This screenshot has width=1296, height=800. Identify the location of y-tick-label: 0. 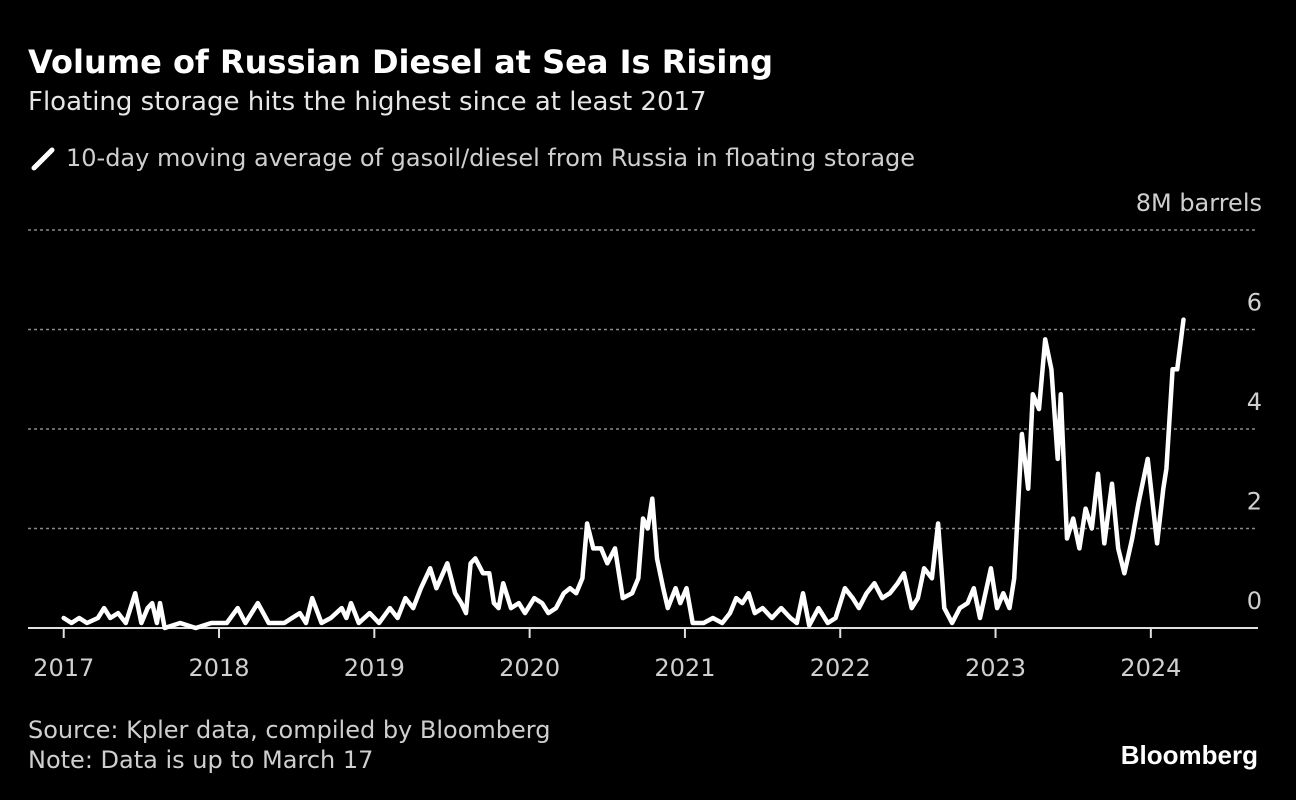
(1254, 601).